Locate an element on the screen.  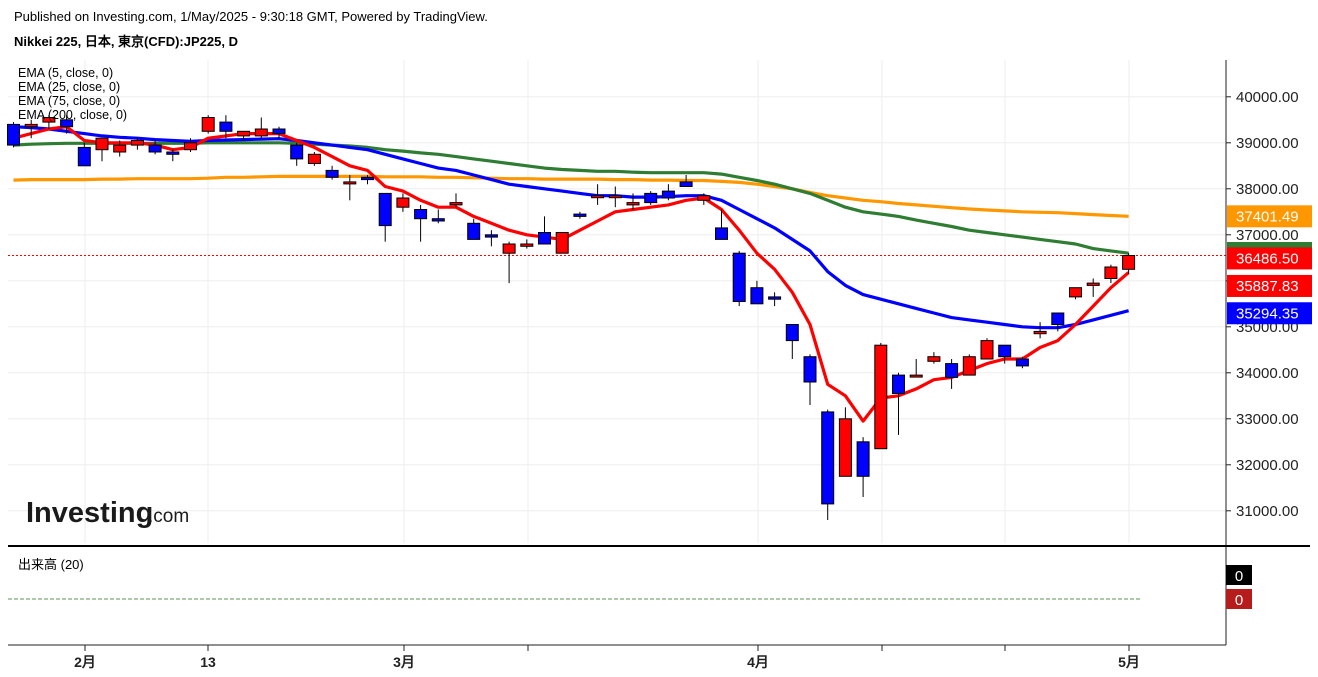
ema75-line is located at coordinates (571, 198).